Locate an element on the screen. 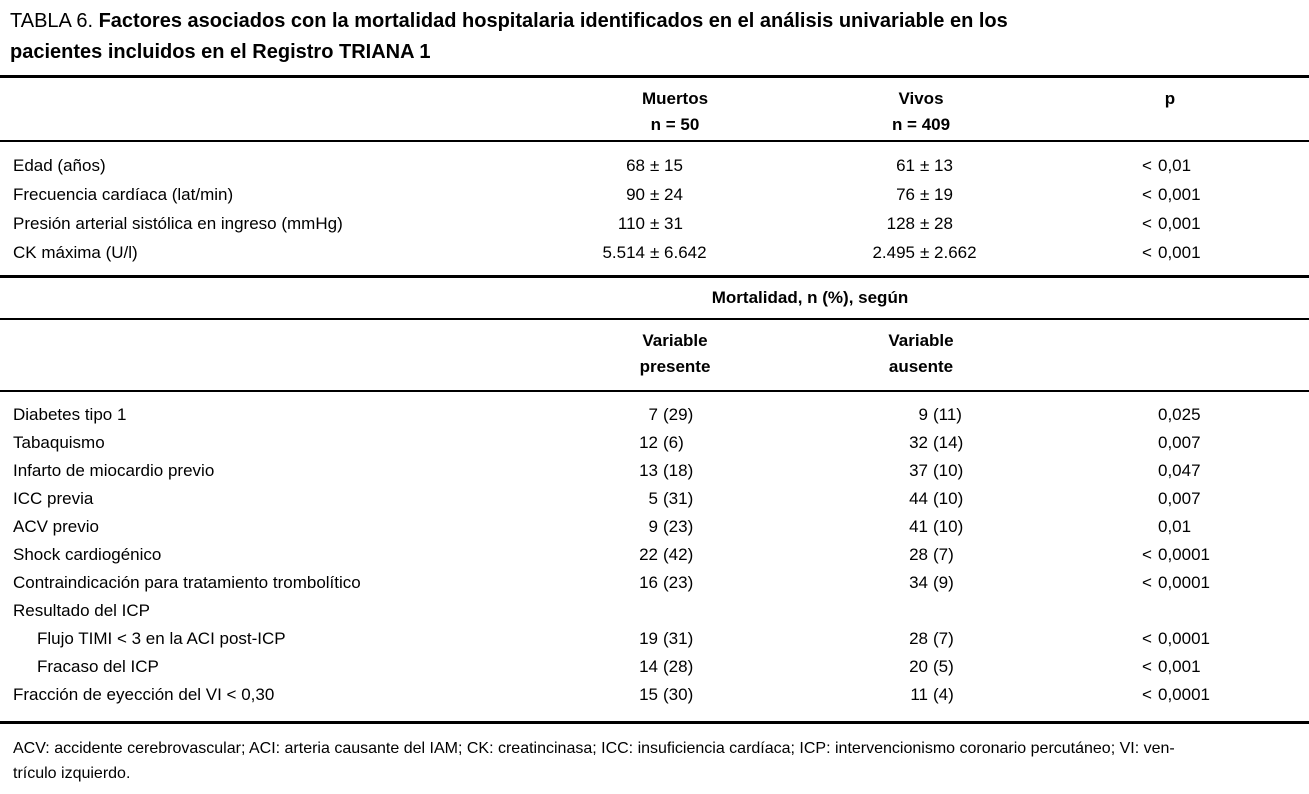 The width and height of the screenshot is (1309, 794). value-col2-count: 34 is located at coordinates (918, 582).